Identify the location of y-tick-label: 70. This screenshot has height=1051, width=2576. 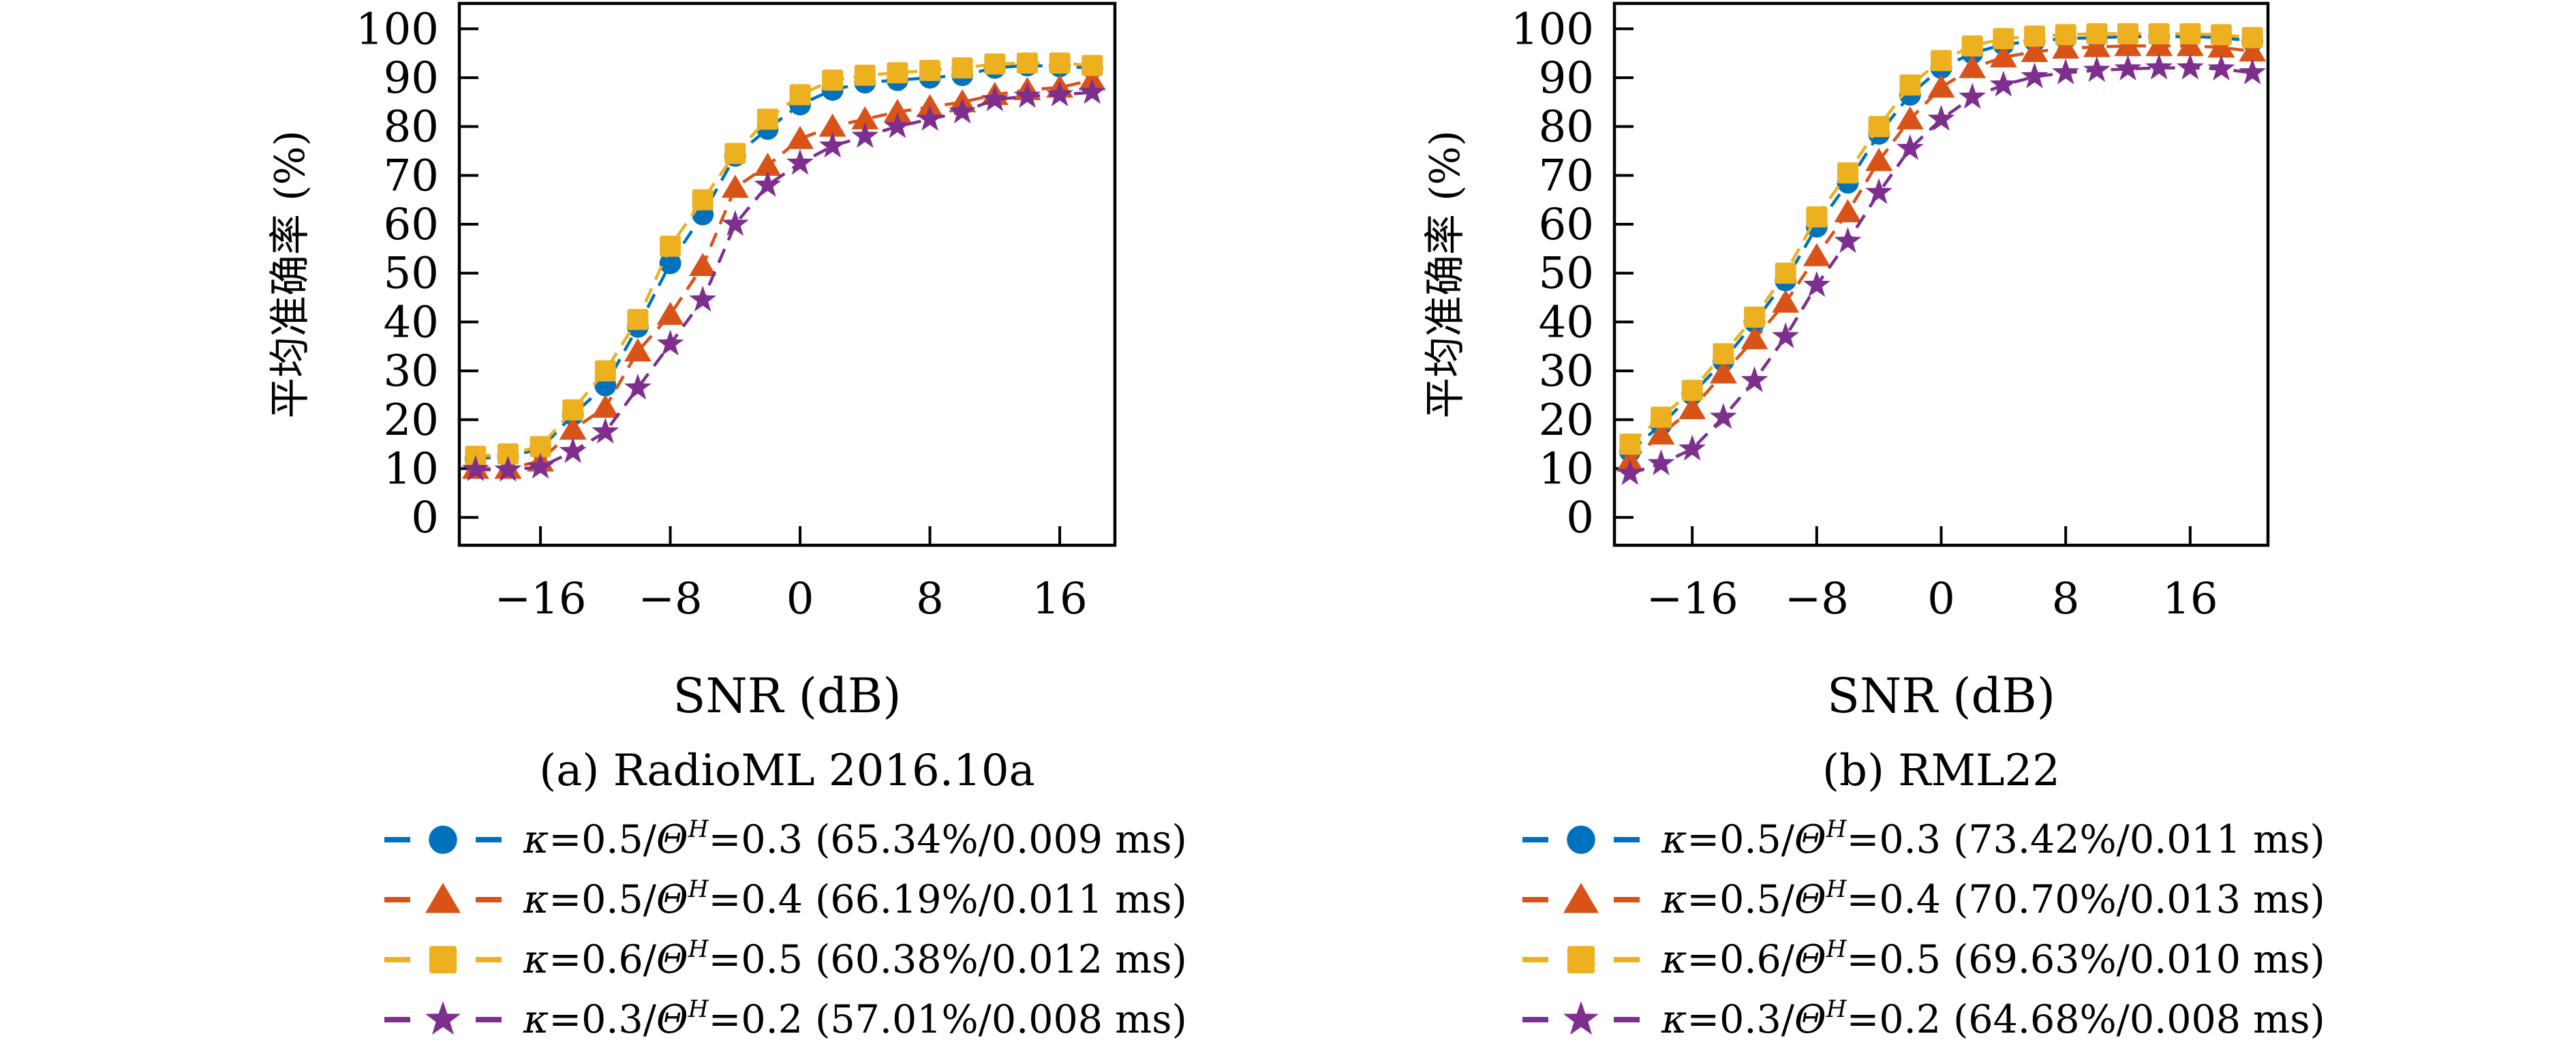
(1566, 176).